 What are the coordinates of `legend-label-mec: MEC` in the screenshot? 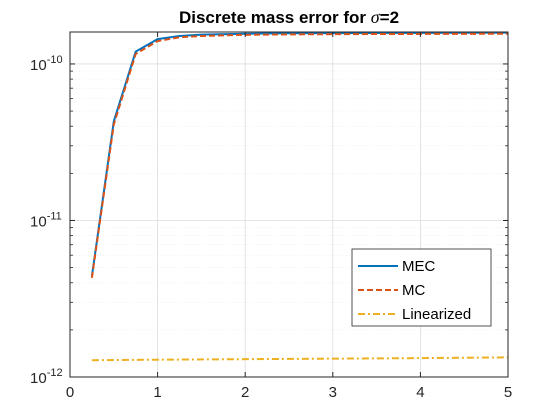 It's located at (419, 266).